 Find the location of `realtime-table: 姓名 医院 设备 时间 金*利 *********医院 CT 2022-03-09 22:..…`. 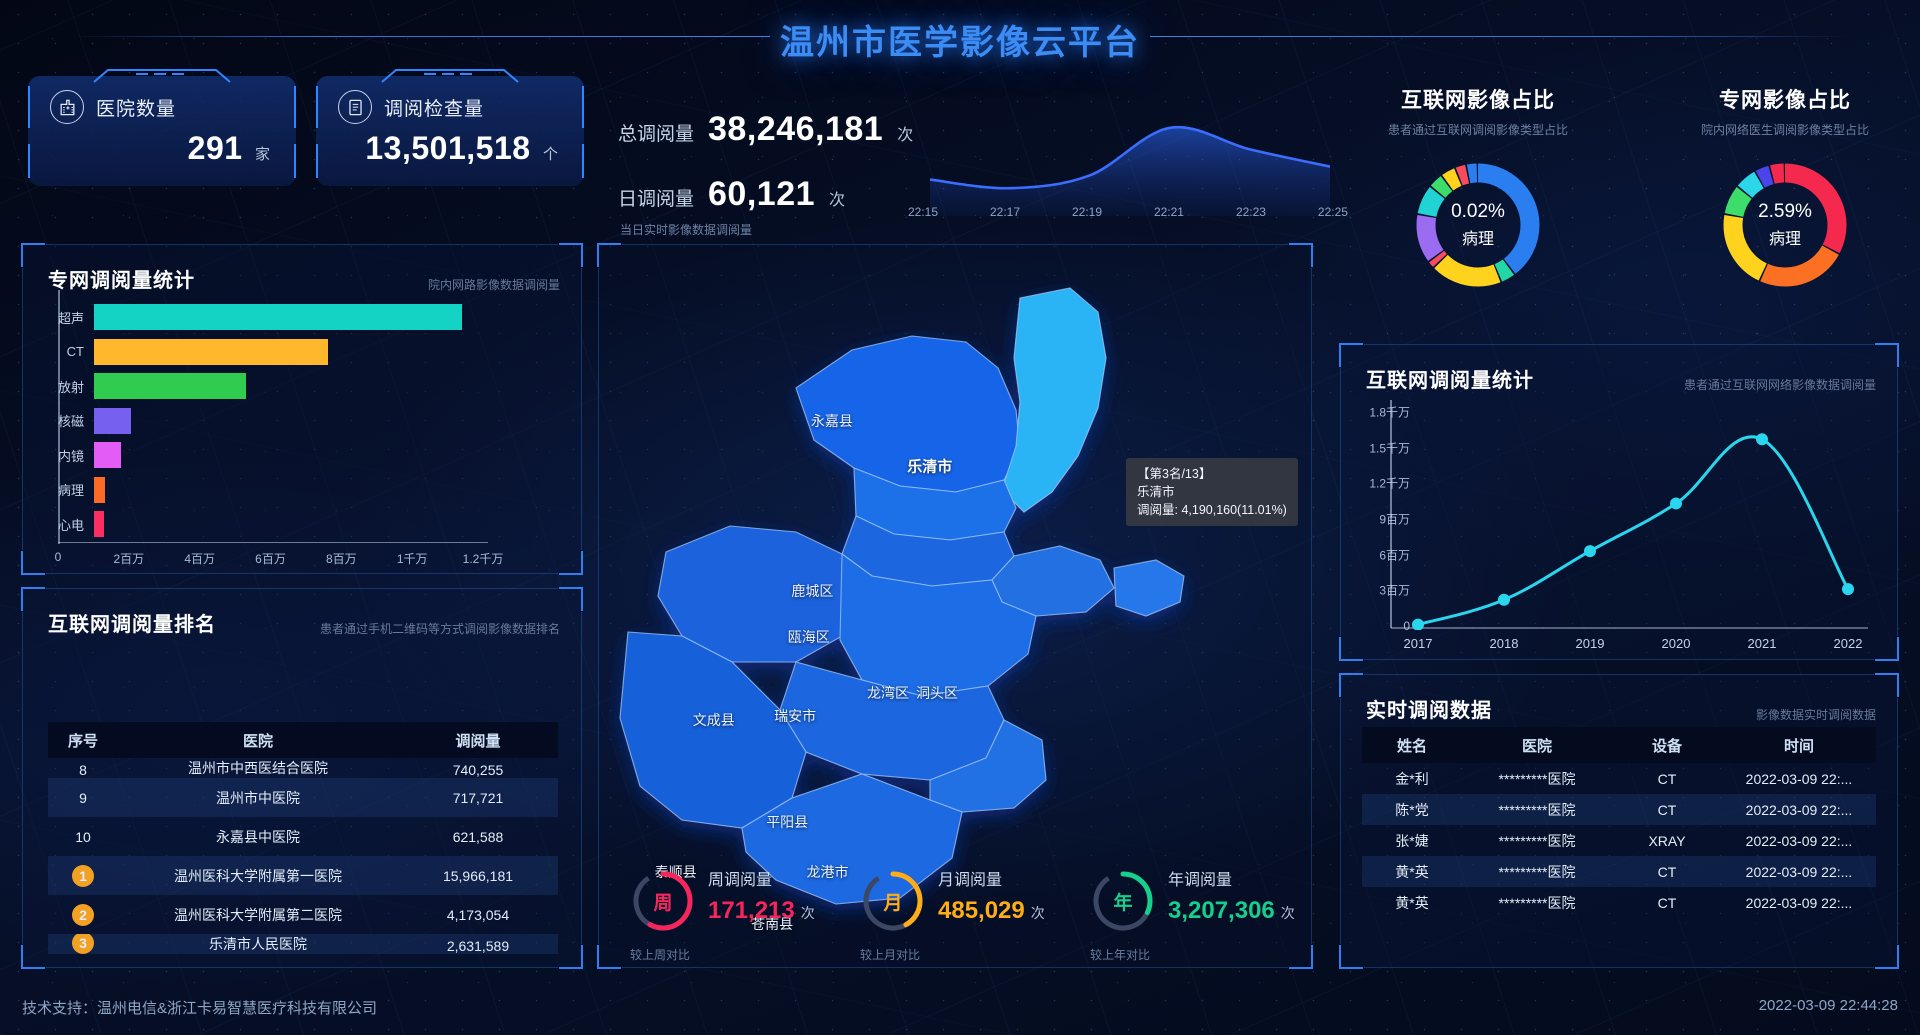

realtime-table: 姓名 医院 设备 时间 金*利 *********医院 CT 2022-03-09 22:..… is located at coordinates (1619, 822).